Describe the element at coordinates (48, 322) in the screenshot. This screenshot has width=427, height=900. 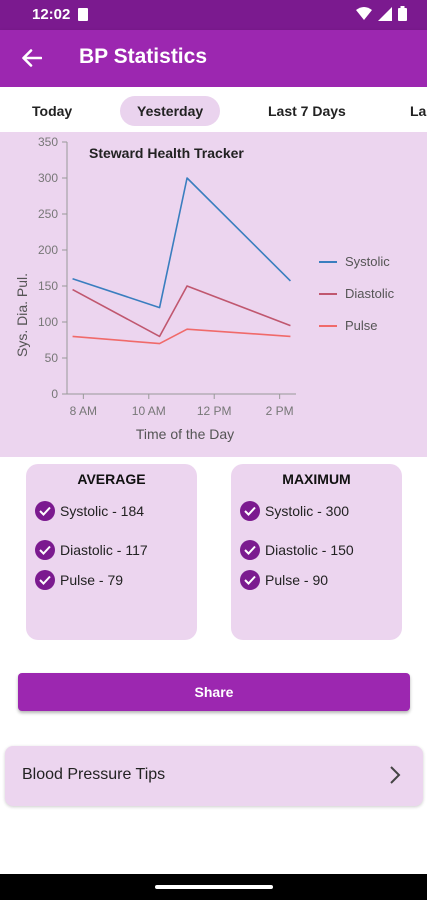
I see `y-tick-label: 100` at that location.